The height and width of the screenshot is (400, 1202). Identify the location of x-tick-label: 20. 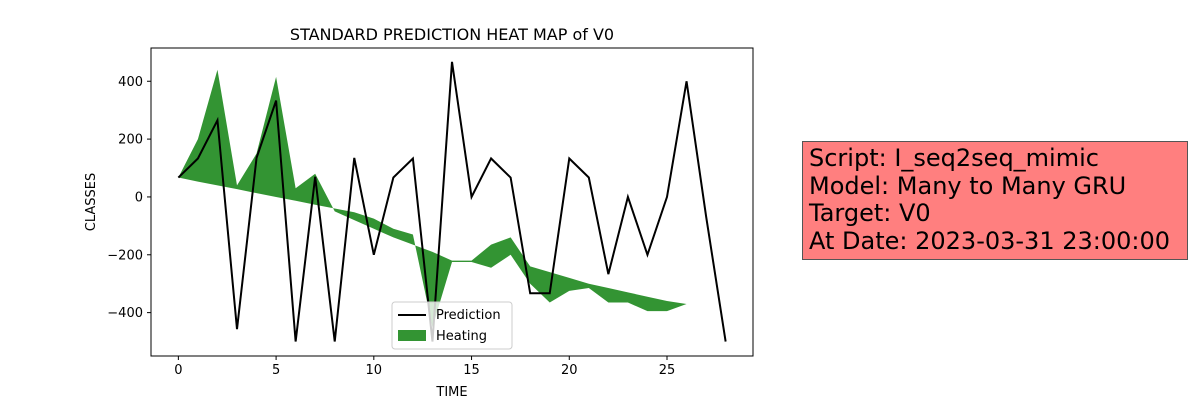
(569, 370).